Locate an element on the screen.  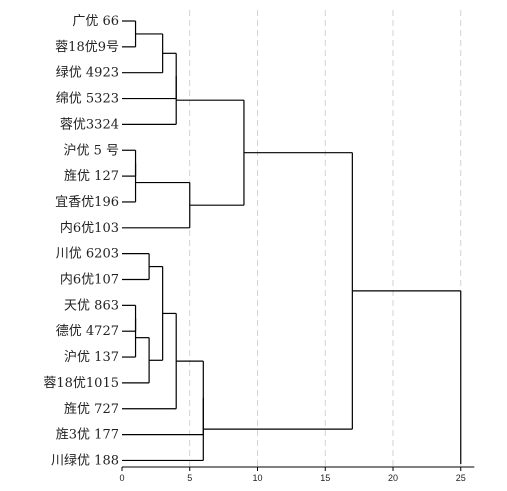
leaf-label: 沪优 137 is located at coordinates (91, 357).